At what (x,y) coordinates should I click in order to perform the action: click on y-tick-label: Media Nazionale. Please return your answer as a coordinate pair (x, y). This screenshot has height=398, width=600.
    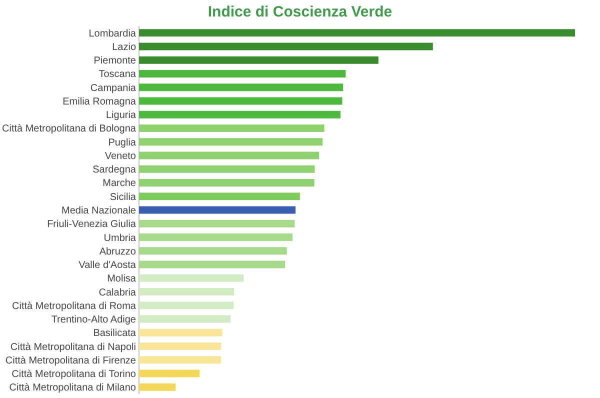
    Looking at the image, I should click on (99, 211).